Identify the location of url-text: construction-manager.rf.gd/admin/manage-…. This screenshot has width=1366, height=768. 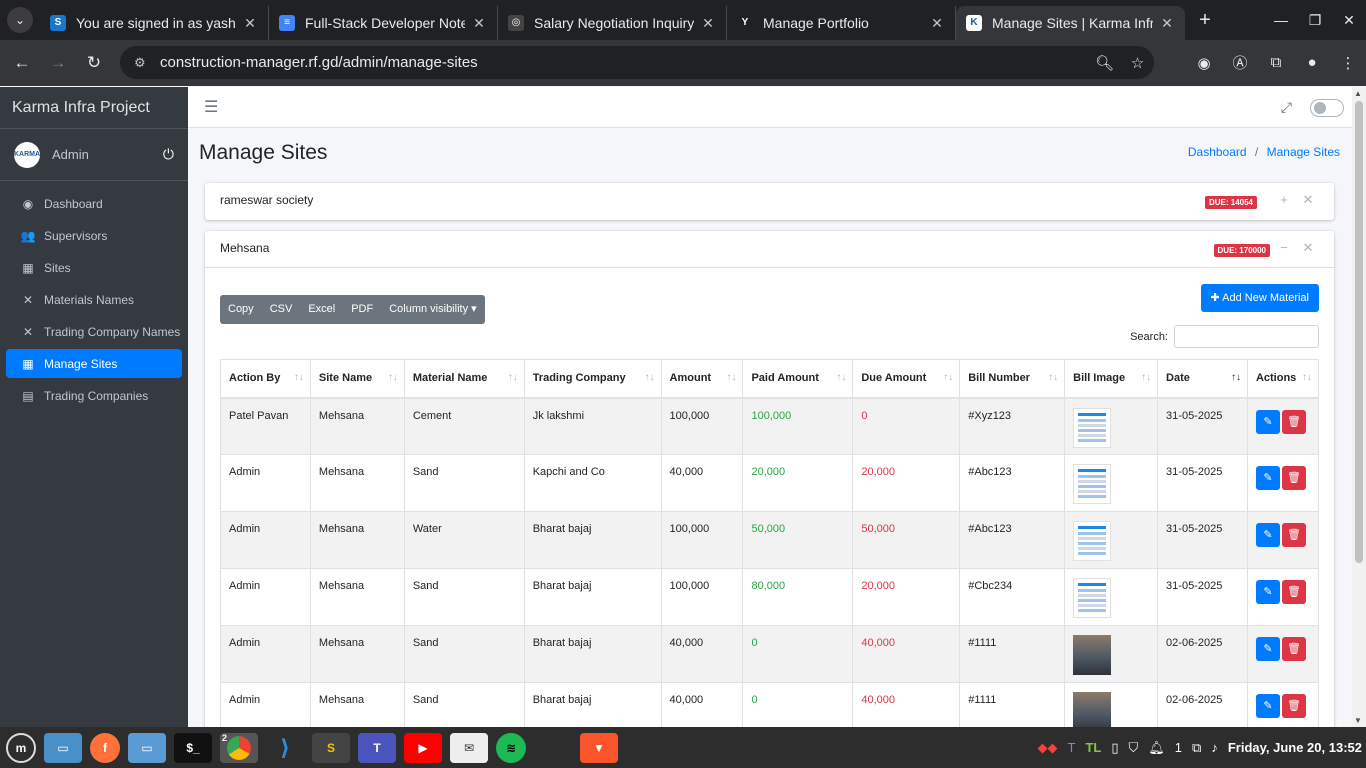
(319, 62).